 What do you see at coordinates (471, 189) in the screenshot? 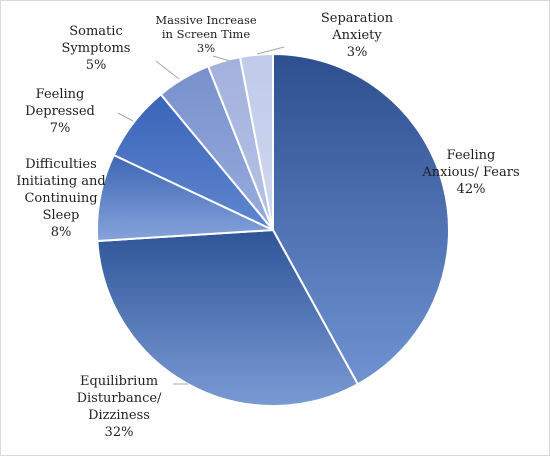
I see `slice-value-label: 42%` at bounding box center [471, 189].